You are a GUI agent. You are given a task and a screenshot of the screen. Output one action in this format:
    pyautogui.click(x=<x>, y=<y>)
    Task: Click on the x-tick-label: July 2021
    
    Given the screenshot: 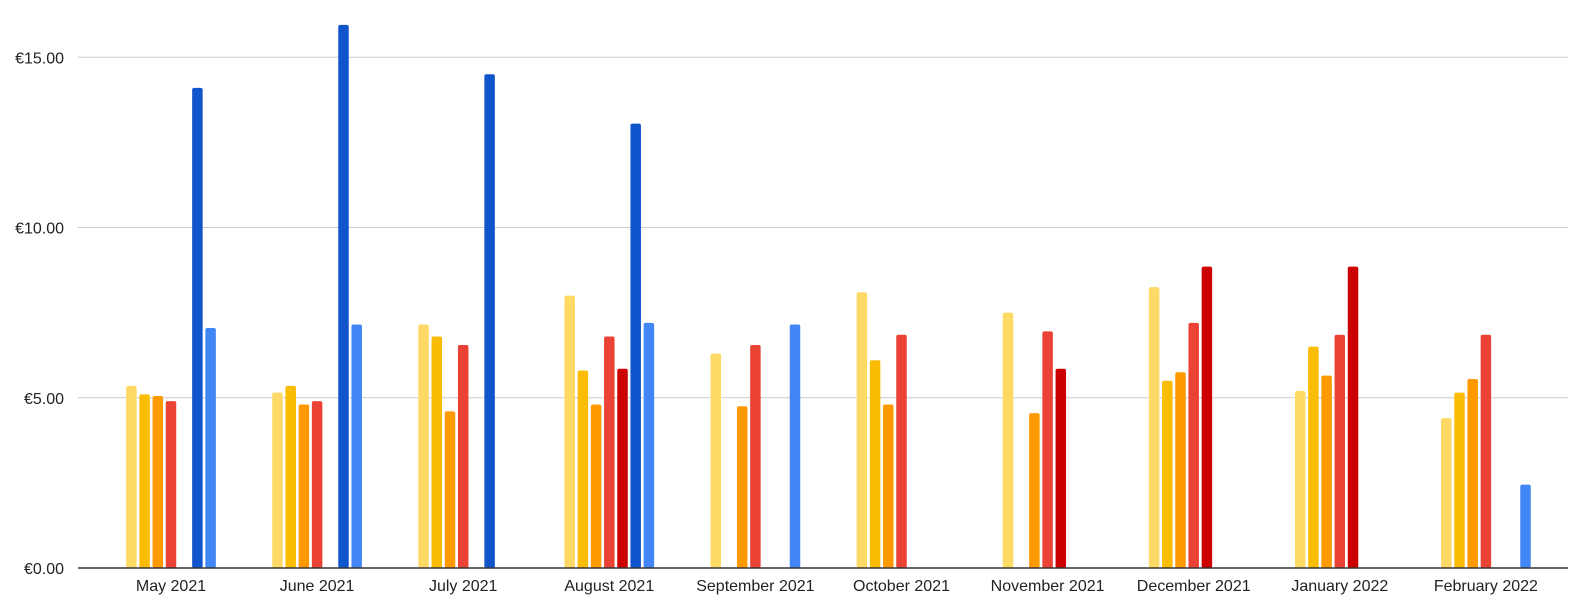 What is the action you would take?
    pyautogui.click(x=463, y=586)
    